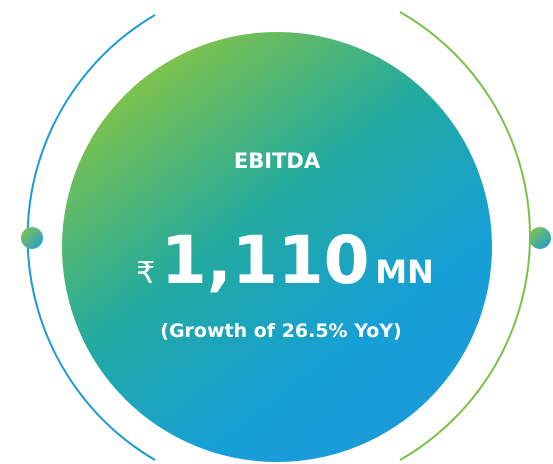 The width and height of the screenshot is (553, 464). What do you see at coordinates (540, 238) in the screenshot?
I see `right-dot` at bounding box center [540, 238].